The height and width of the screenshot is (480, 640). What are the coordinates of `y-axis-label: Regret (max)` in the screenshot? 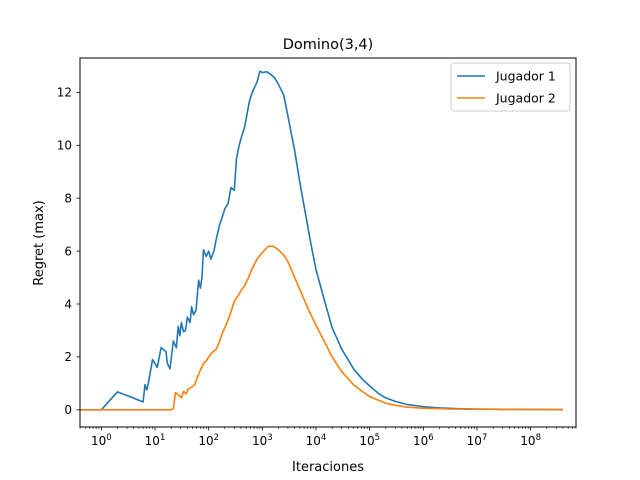 It's located at (39, 242).